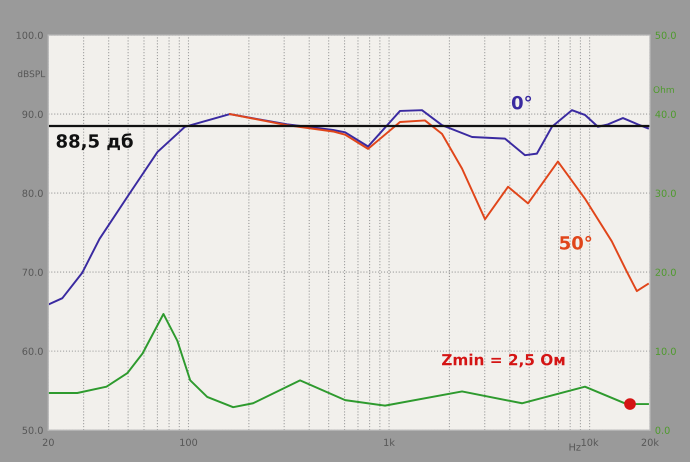 The height and width of the screenshot is (462, 690). What do you see at coordinates (94, 141) in the screenshot?
I see `ref-line-label: 88,5 дб` at bounding box center [94, 141].